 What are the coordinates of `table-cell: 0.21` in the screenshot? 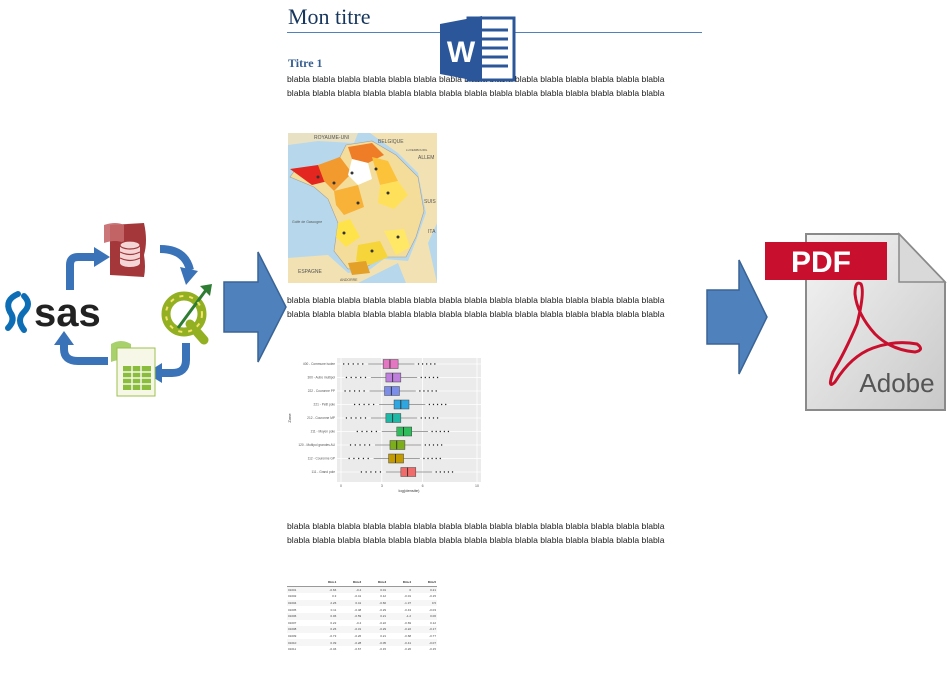 It's located at (424, 590).